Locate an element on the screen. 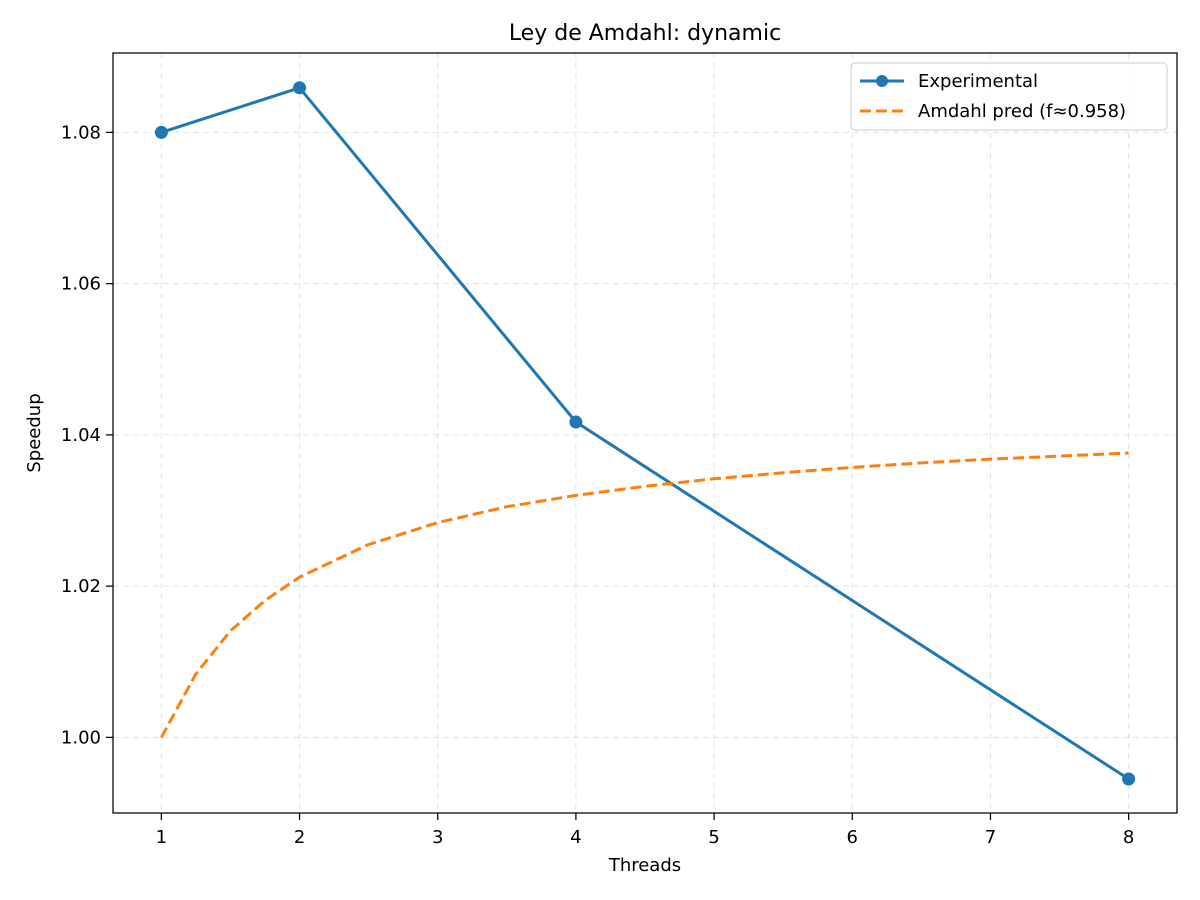  legend-marker-experimental is located at coordinates (882, 81).